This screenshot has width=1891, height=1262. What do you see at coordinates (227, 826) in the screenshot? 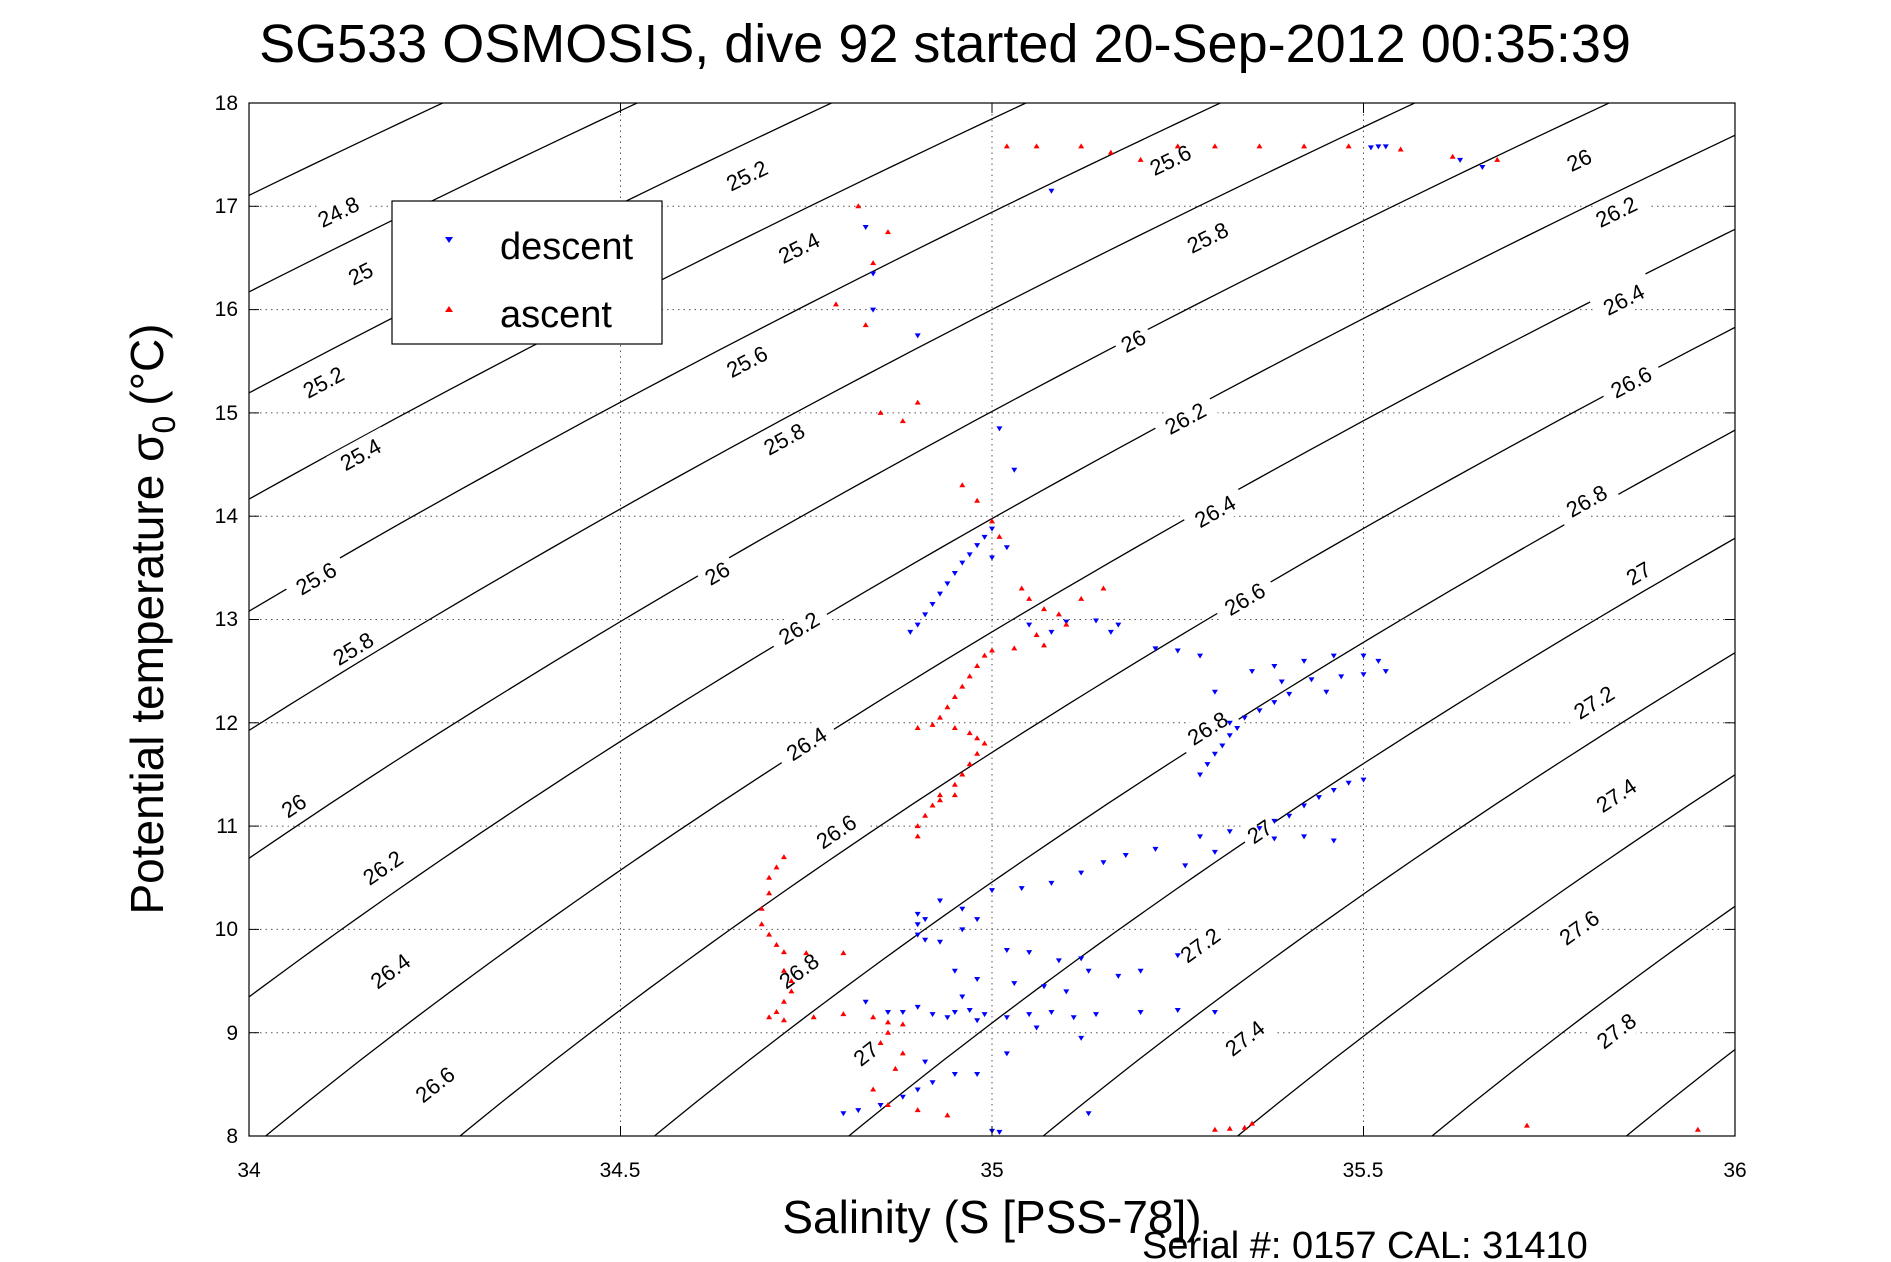
I see `y-tick-label: 11` at bounding box center [227, 826].